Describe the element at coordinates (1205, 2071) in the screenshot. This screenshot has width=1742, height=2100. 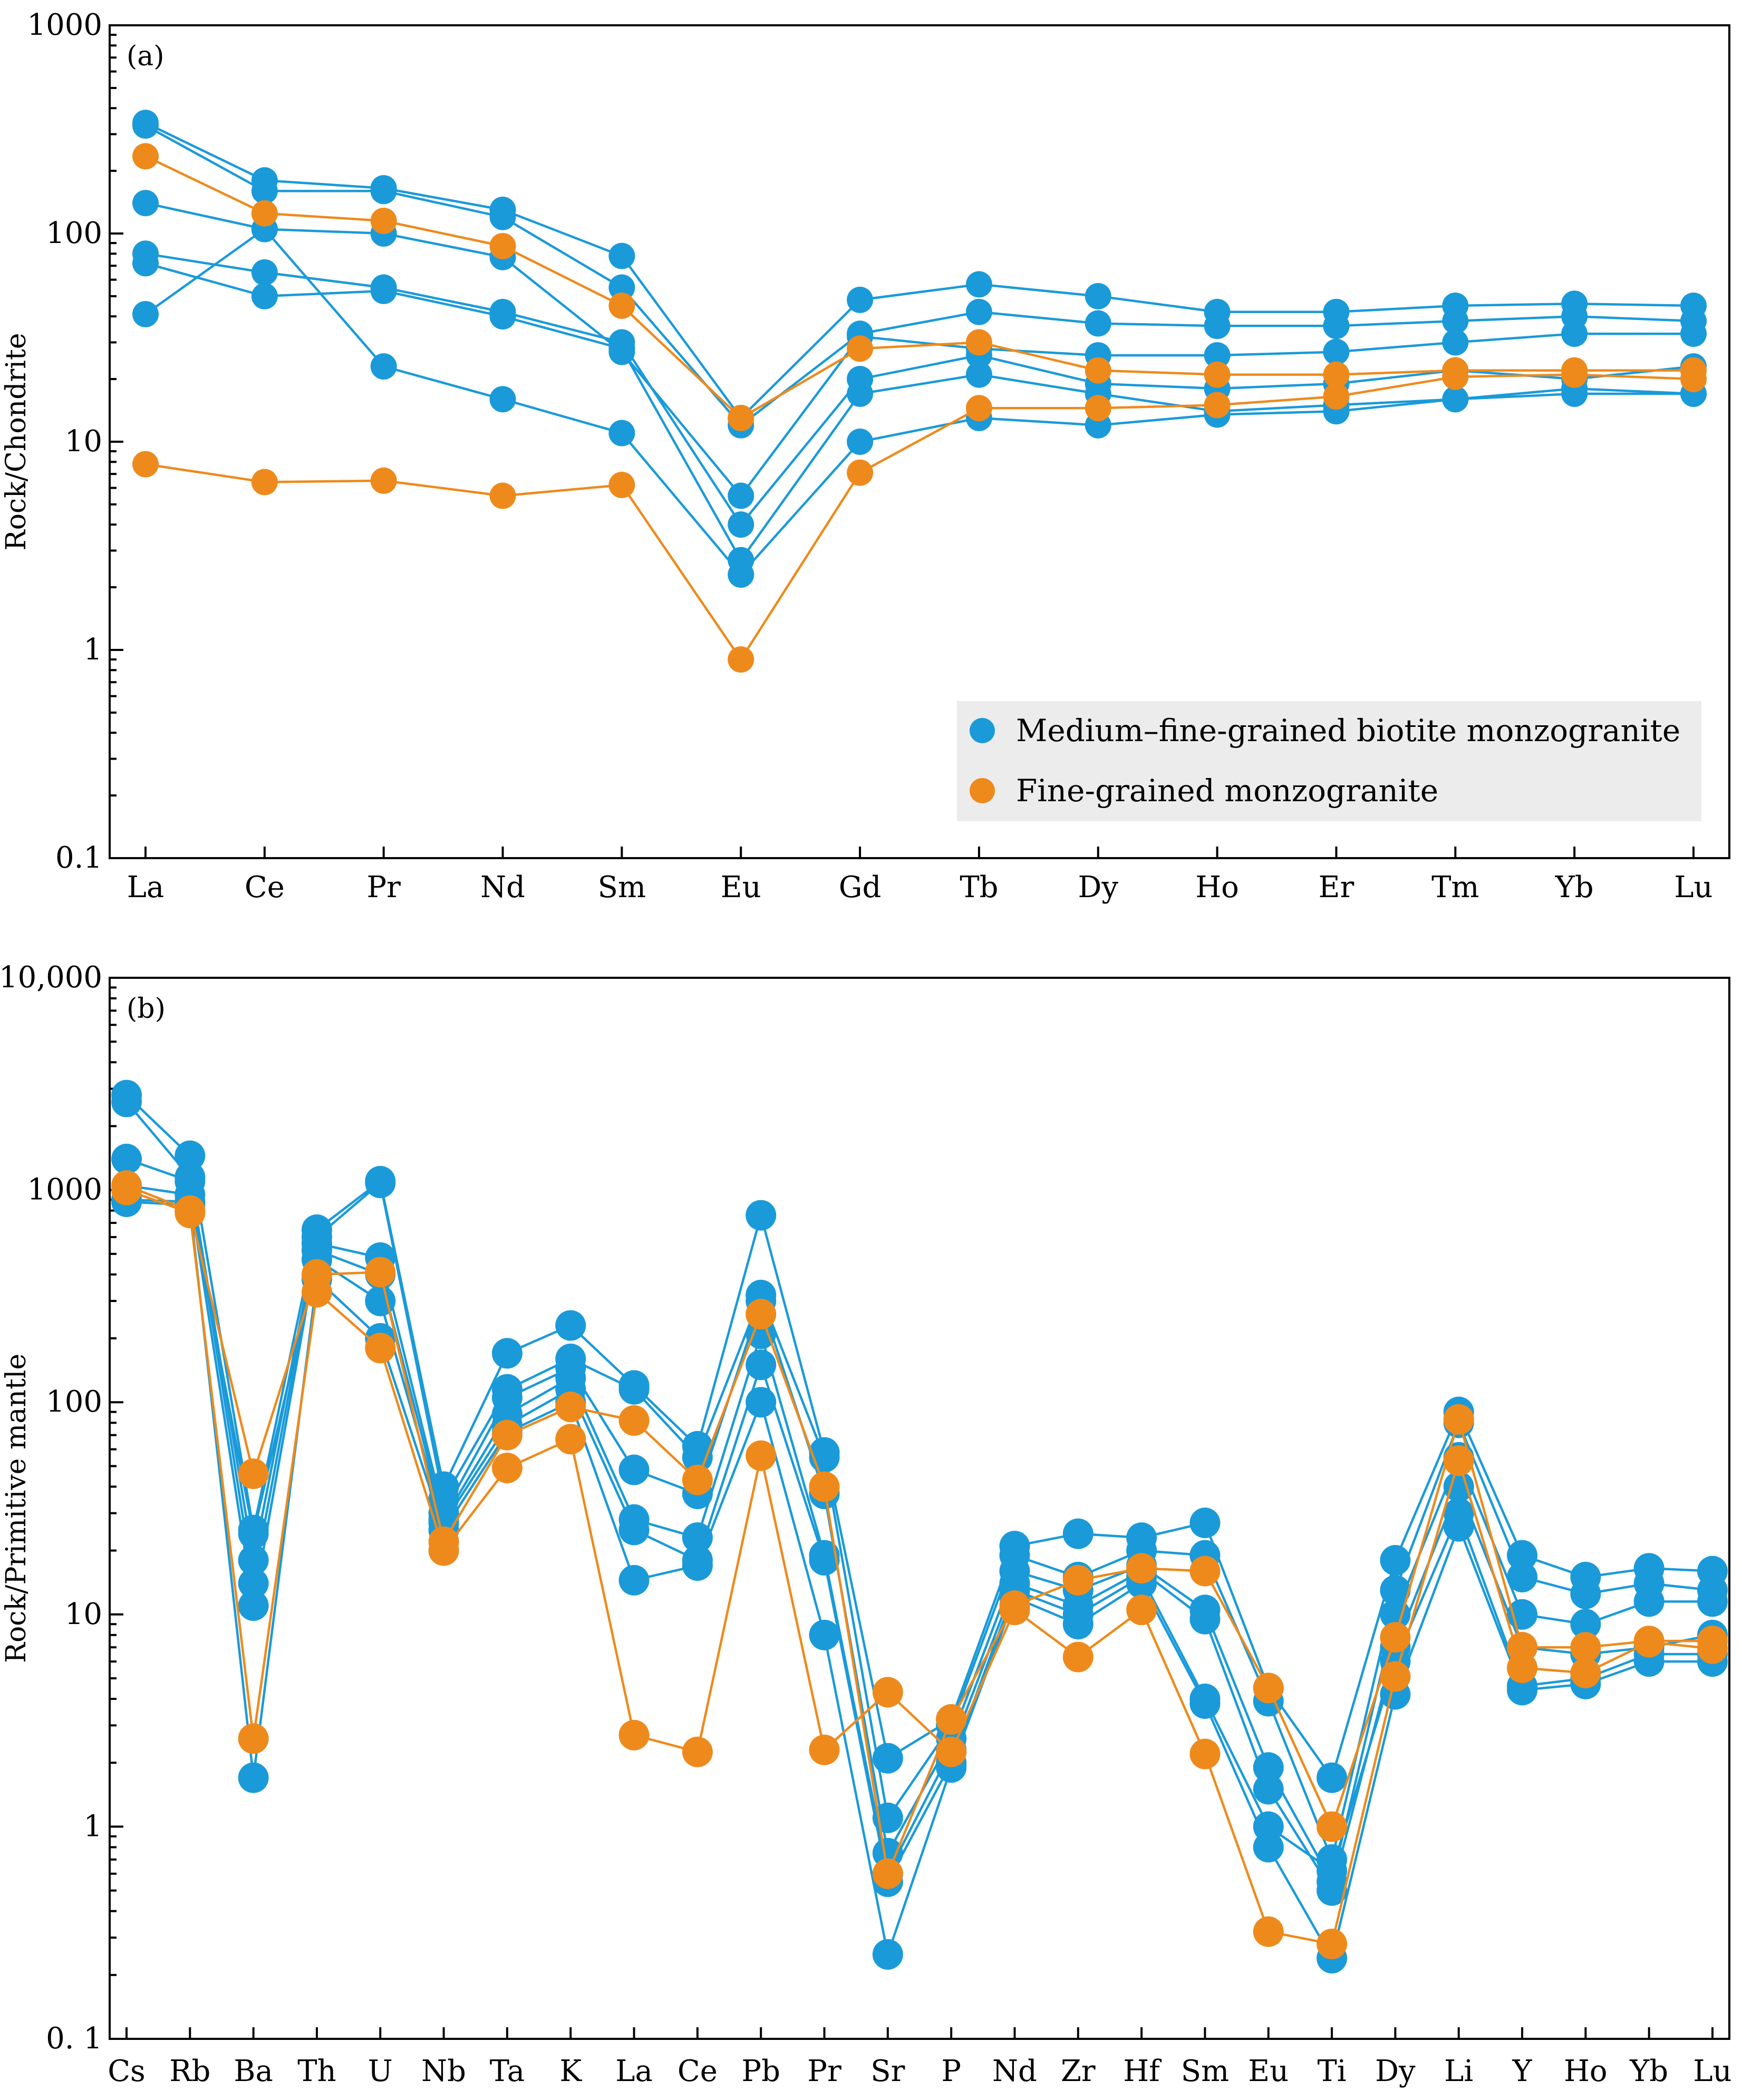
I see `x-tick-label-sm: Sm` at that location.